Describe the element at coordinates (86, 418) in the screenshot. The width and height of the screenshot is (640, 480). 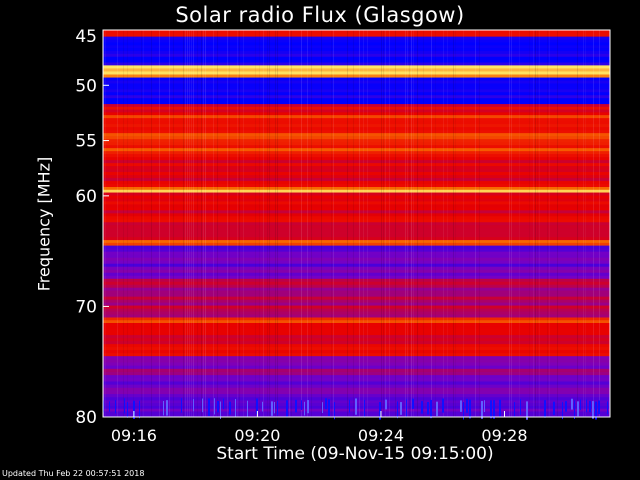
I see `y-tick-label: 80` at that location.